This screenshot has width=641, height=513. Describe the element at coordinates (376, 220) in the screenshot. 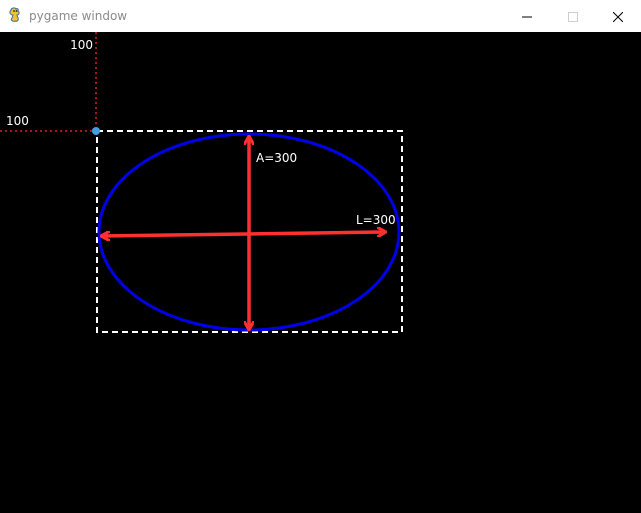

I see `width-label: L=300` at that location.